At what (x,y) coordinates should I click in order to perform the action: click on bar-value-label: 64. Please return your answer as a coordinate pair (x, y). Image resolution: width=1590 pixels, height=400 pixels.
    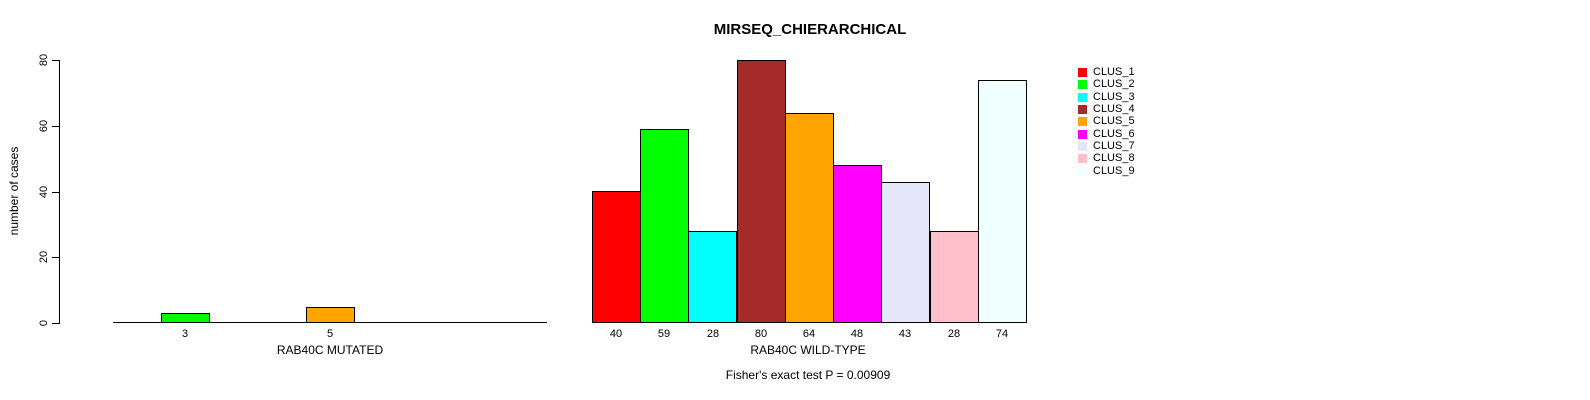
    Looking at the image, I should click on (809, 334).